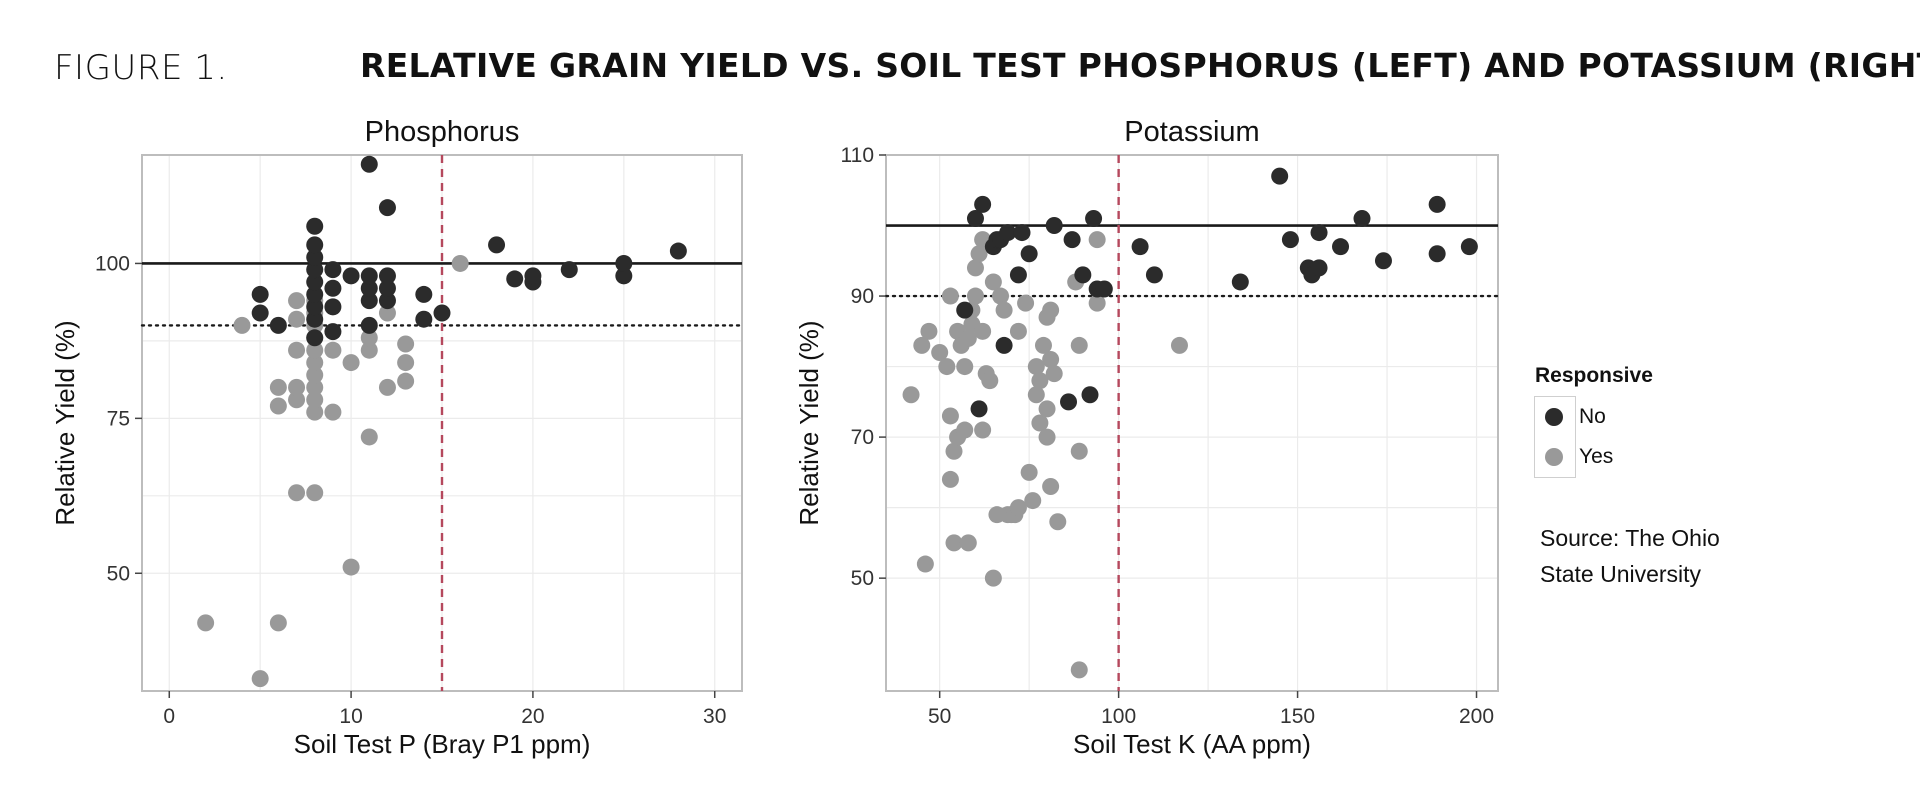 The width and height of the screenshot is (1920, 794). What do you see at coordinates (65, 422) in the screenshot?
I see `y-axis-label: Relative Yield (%)` at bounding box center [65, 422].